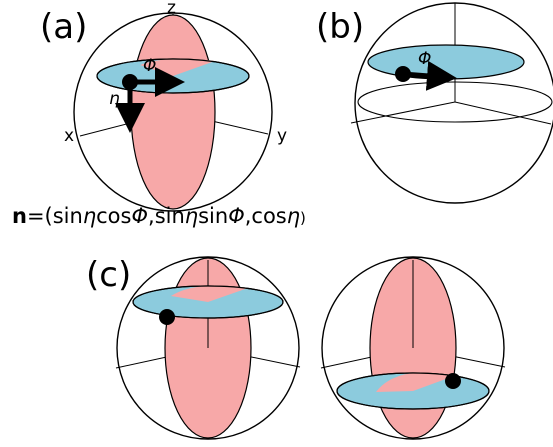 The image size is (553, 447). I want to click on x-axis-label: x, so click(69, 136).